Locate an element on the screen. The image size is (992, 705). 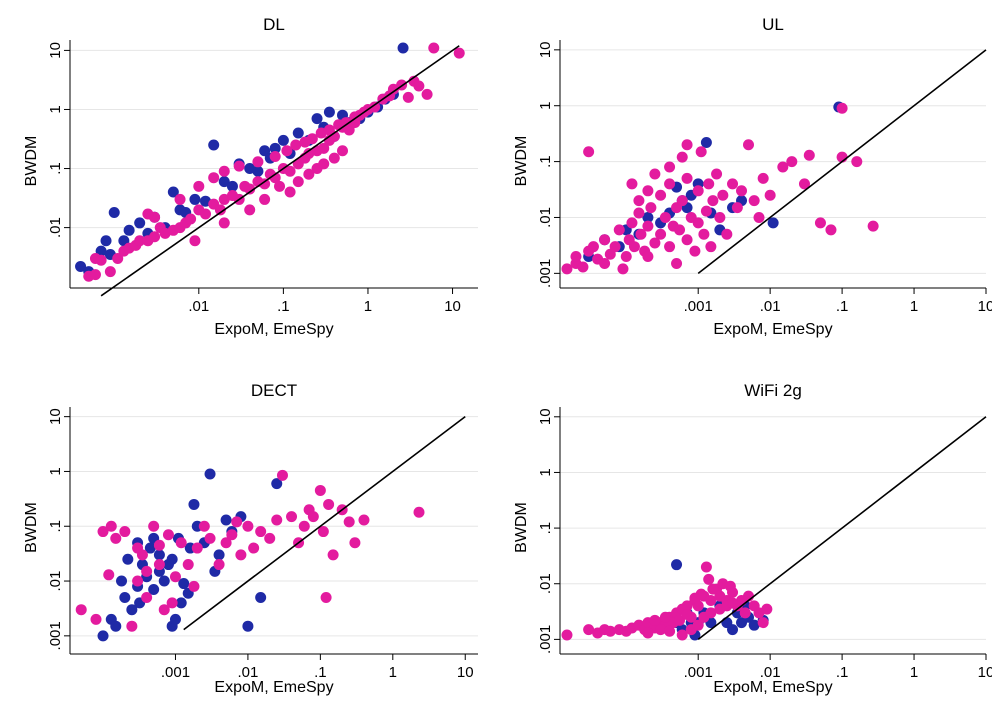
y-tick-label: 1 is located at coordinates (55, 471).